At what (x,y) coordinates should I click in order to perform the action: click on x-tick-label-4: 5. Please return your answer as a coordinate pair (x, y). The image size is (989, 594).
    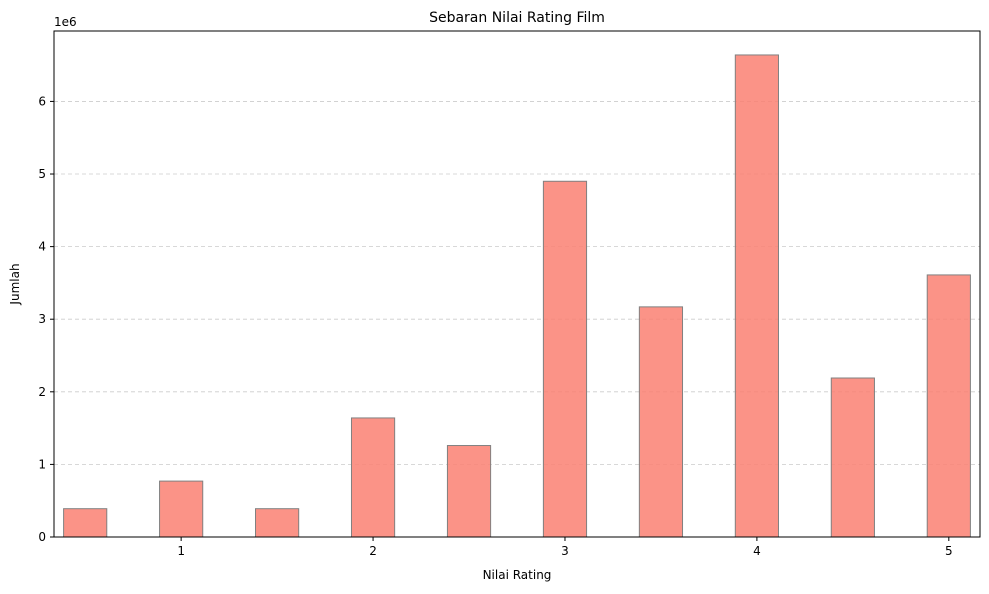
    Looking at the image, I should click on (949, 551).